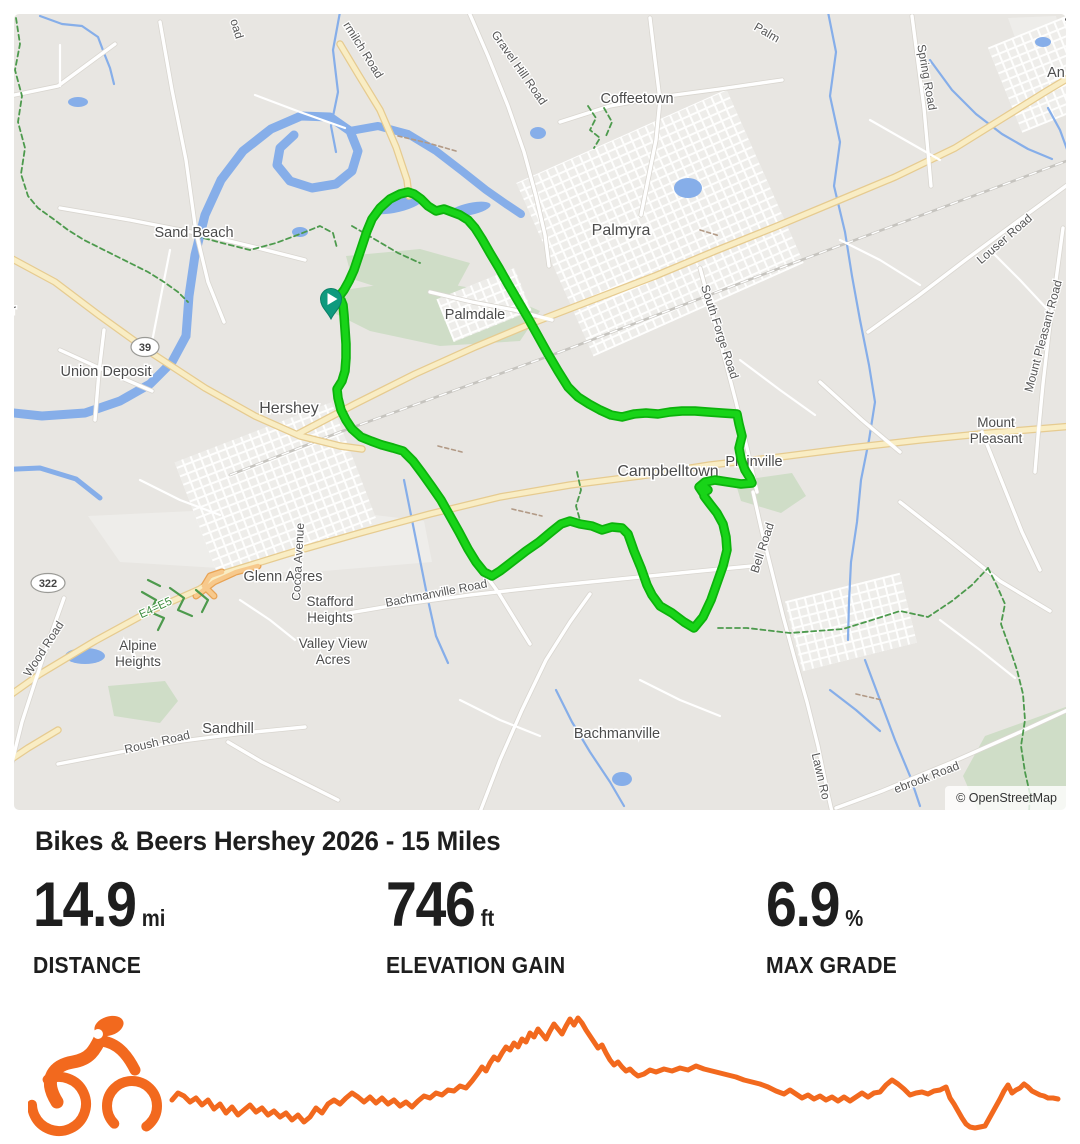 This screenshot has height=1144, width=1080. I want to click on distance-value: 14.9 mi, so click(99, 905).